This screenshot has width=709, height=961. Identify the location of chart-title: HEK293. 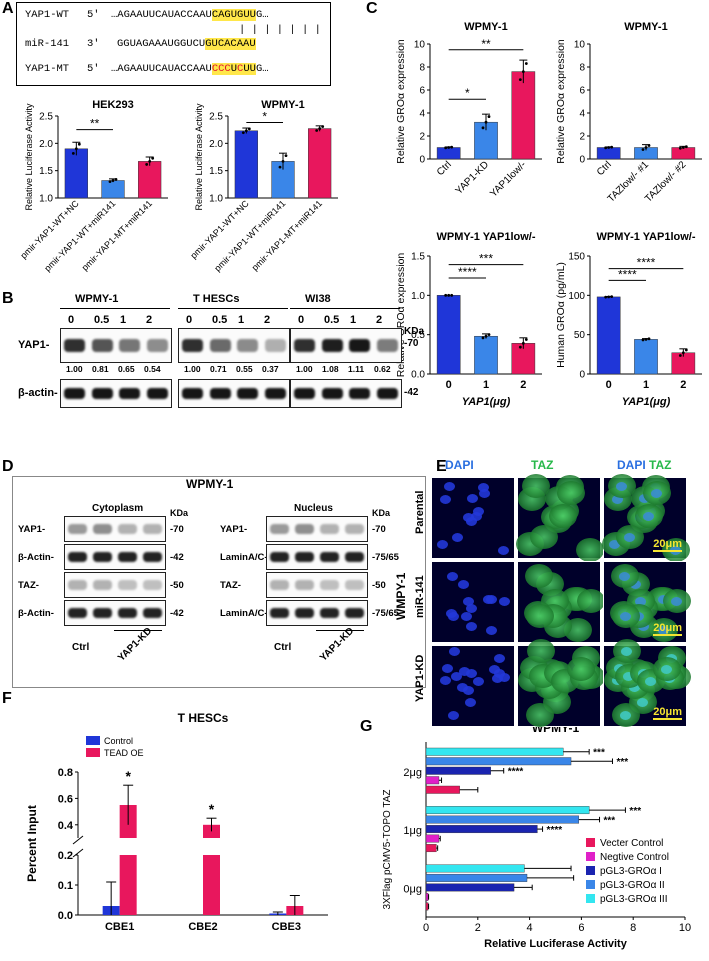
(113, 105).